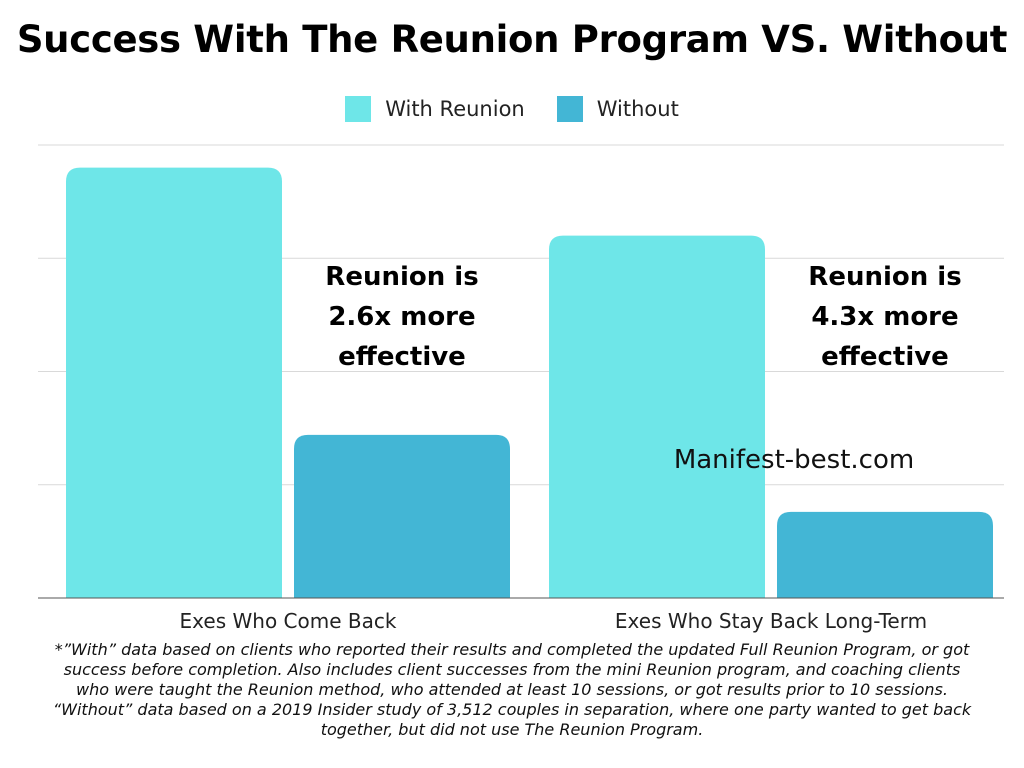  Describe the element at coordinates (569, 109) in the screenshot. I see `legend-swatch-without` at that location.